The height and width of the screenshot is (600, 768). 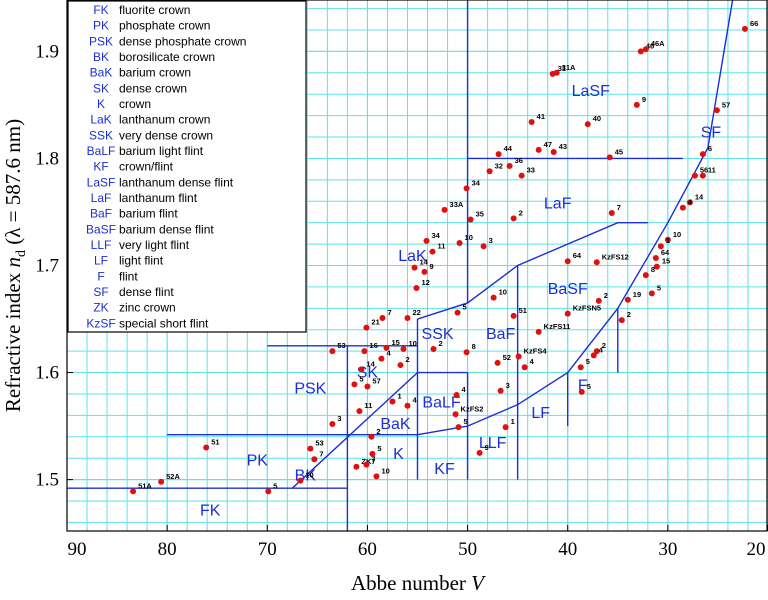 What do you see at coordinates (523, 310) in the screenshot?
I see `point-label: 51` at bounding box center [523, 310].